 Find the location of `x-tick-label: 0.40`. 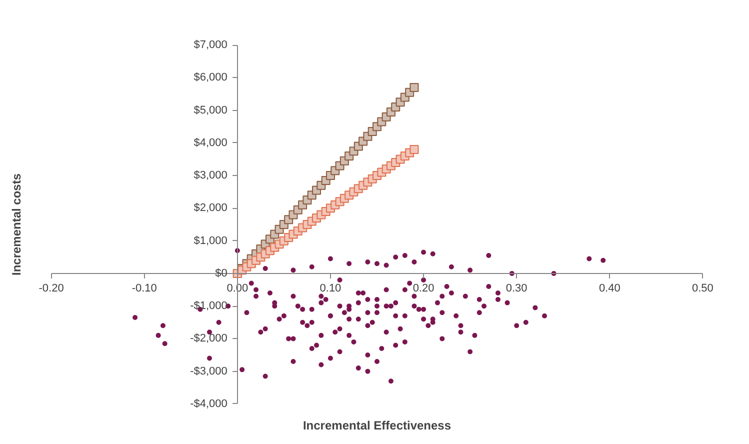

x-tick-label: 0.40 is located at coordinates (609, 288).